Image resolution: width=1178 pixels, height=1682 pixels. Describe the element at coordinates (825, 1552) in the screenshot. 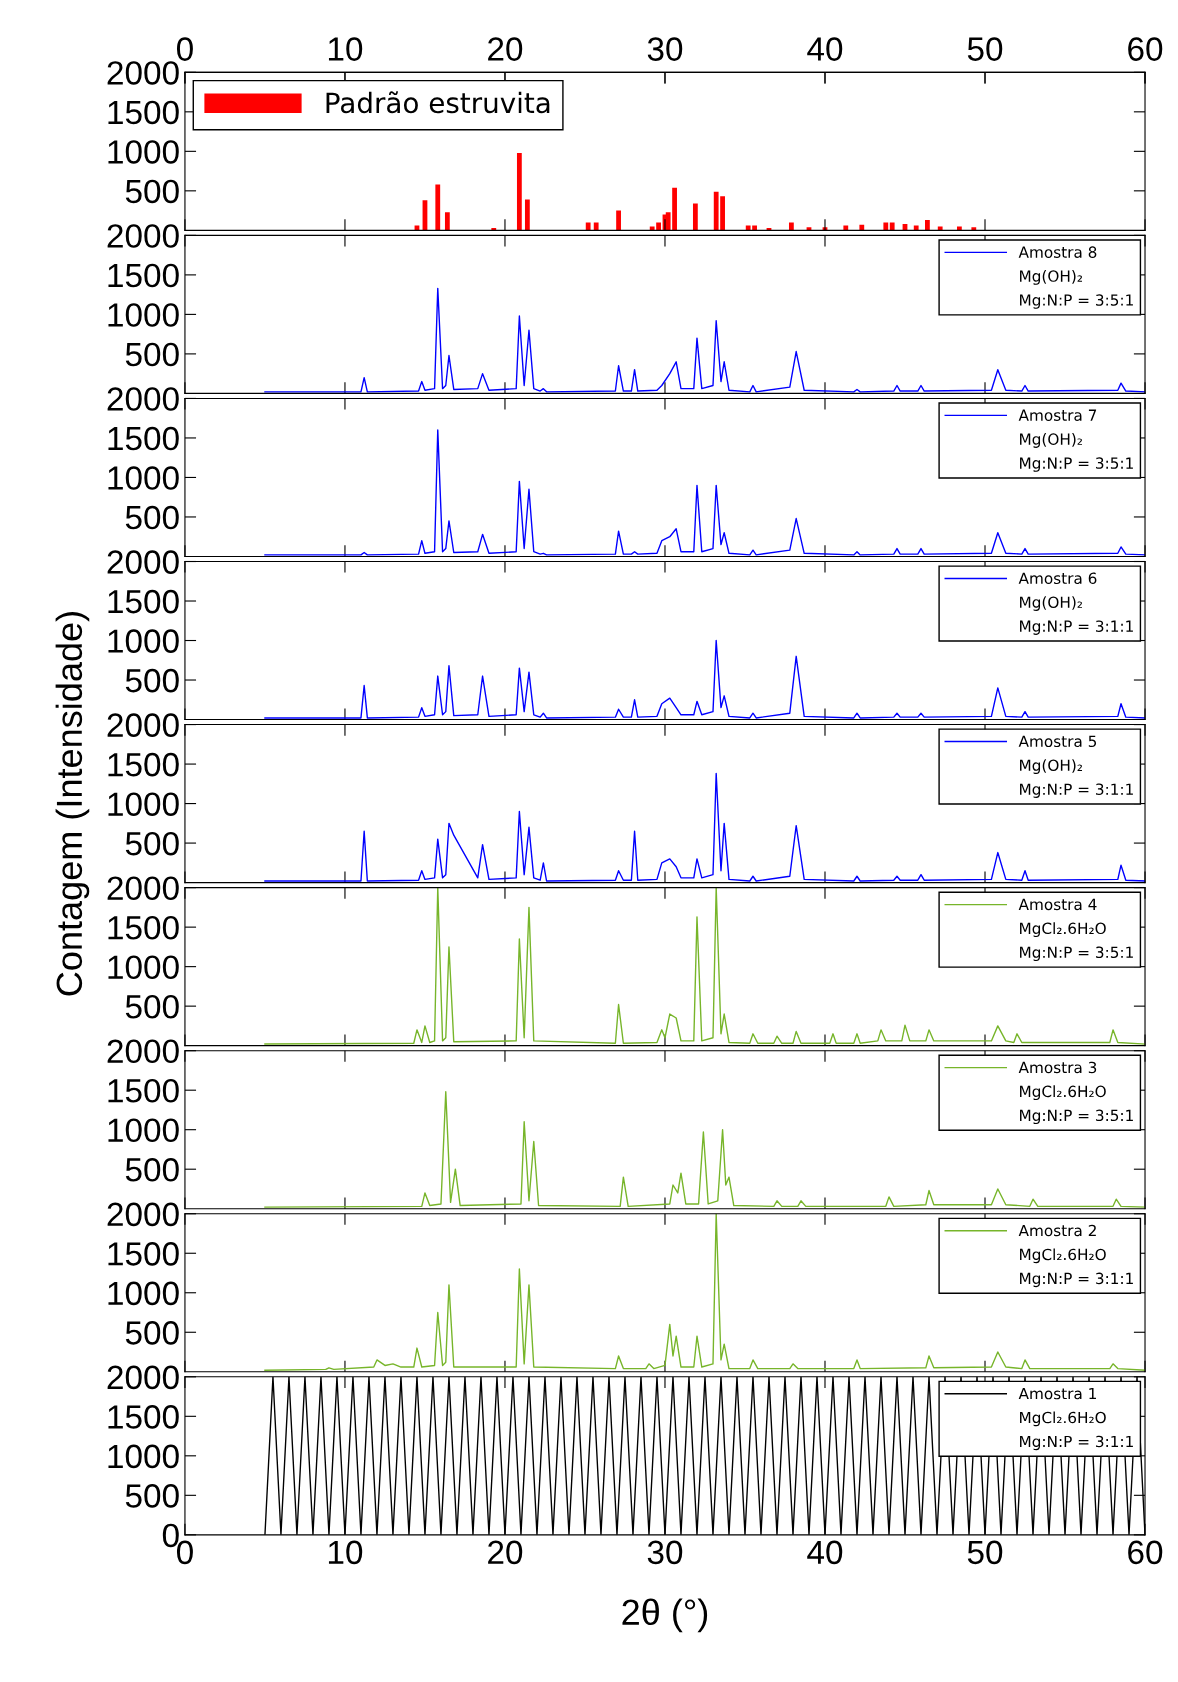

I see `x-tick-label: 40` at that location.